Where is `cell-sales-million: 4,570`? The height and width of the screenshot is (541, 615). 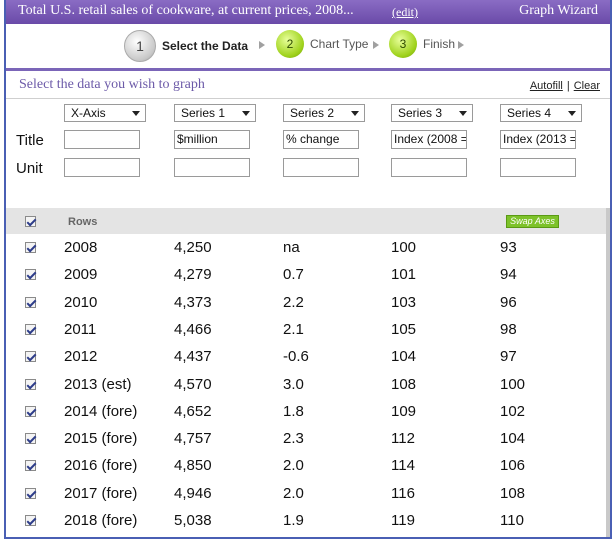
cell-sales-million: 4,570 is located at coordinates (193, 384).